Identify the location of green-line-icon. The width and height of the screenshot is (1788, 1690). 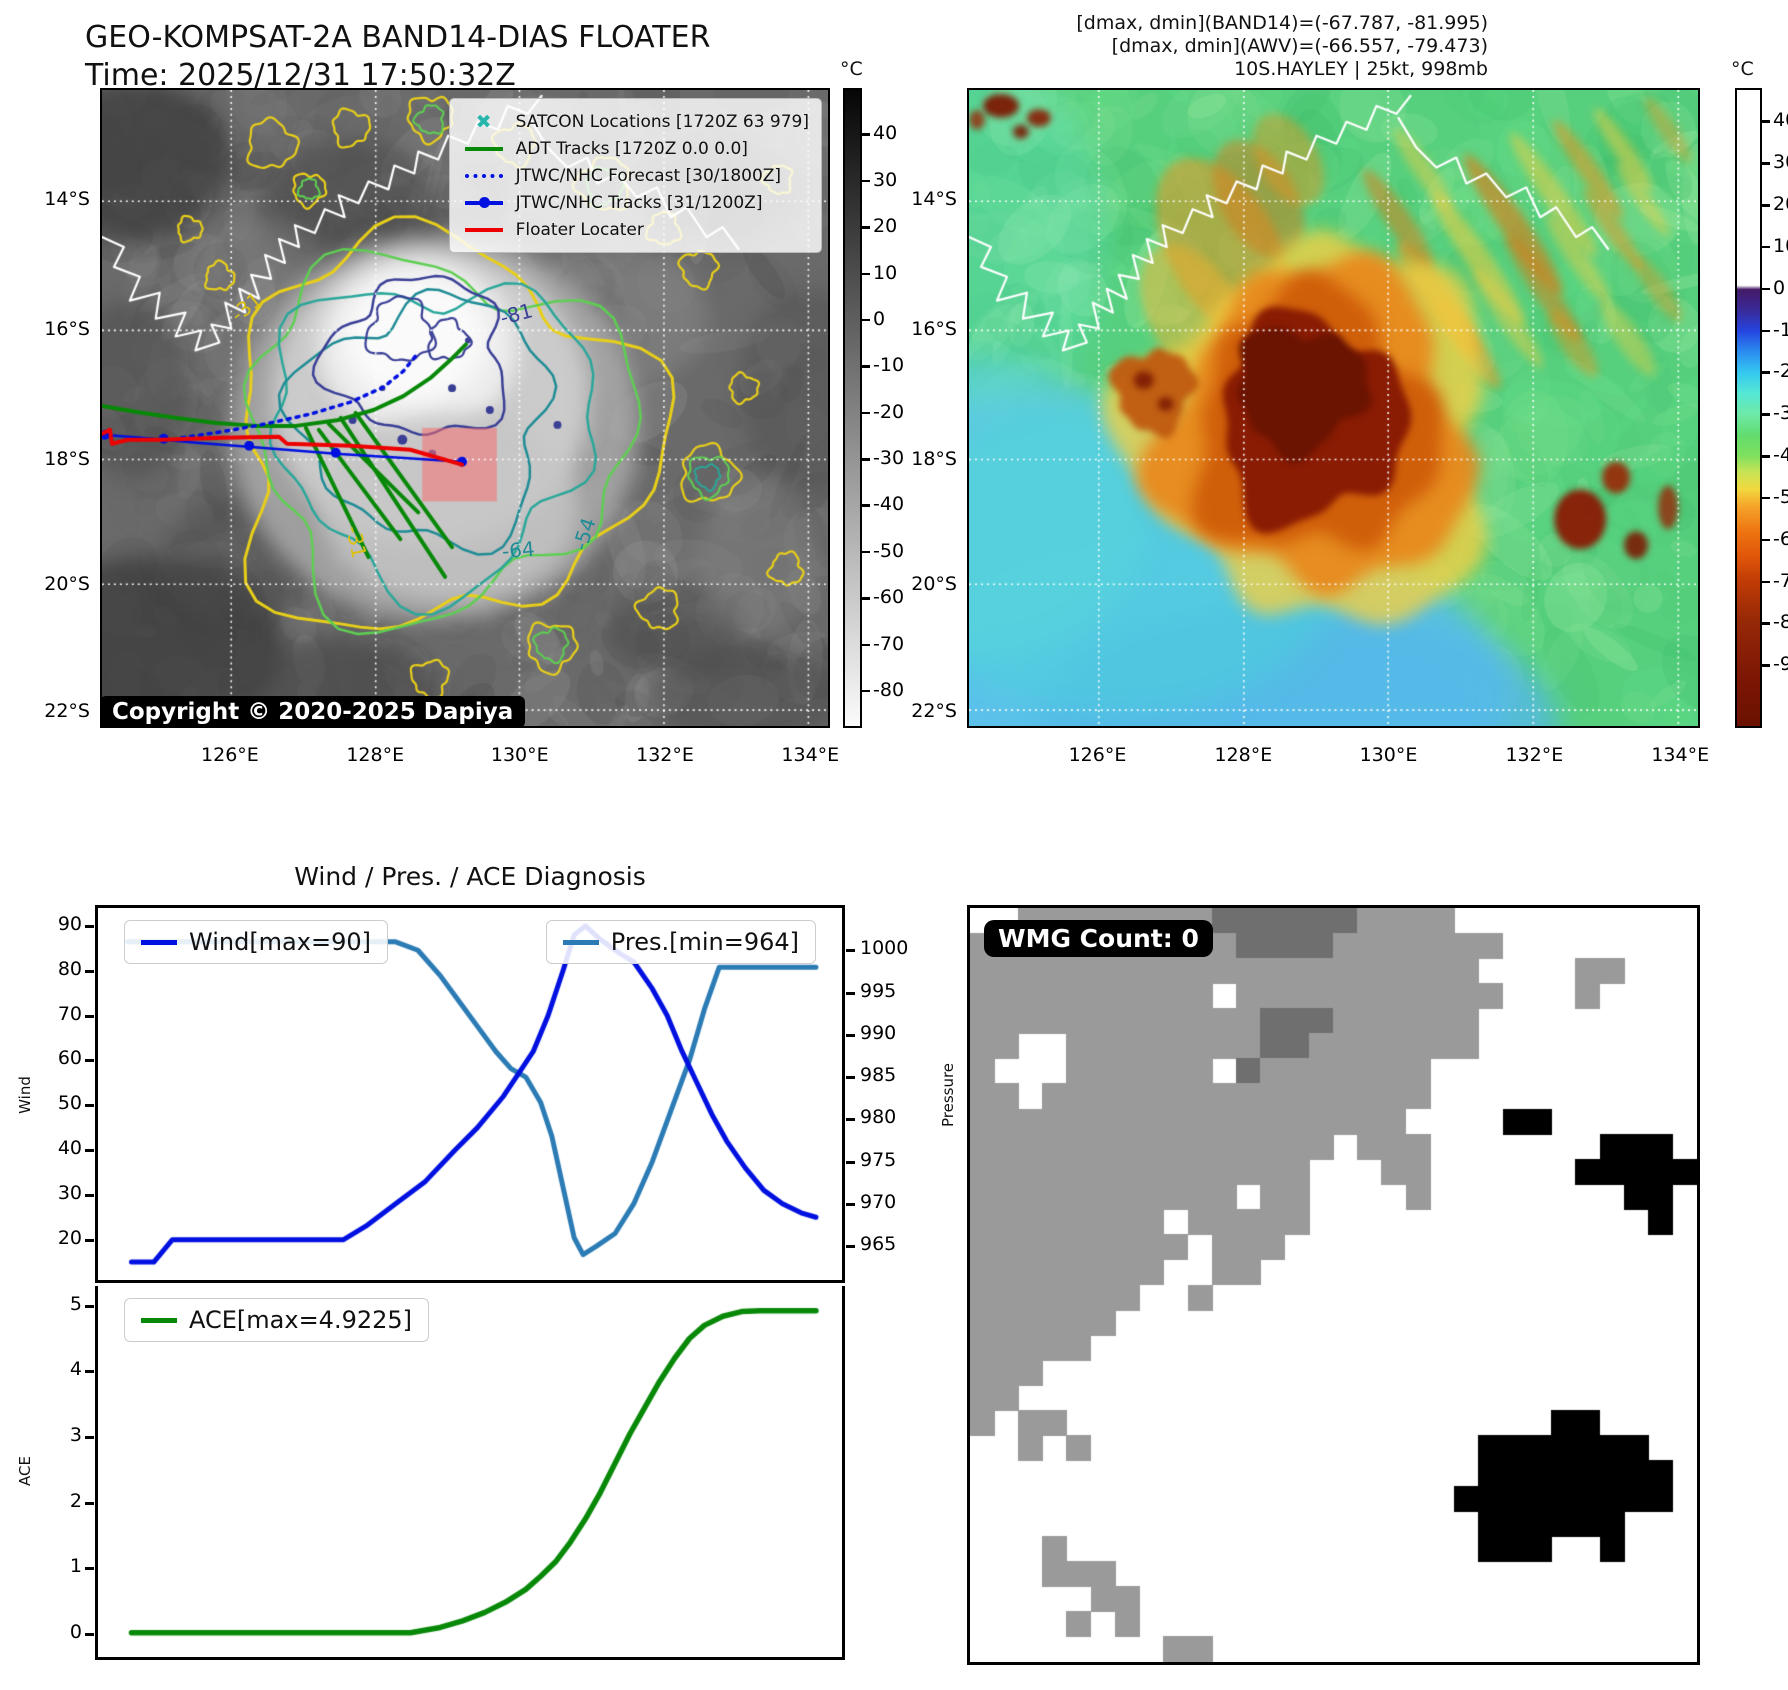
(484, 148).